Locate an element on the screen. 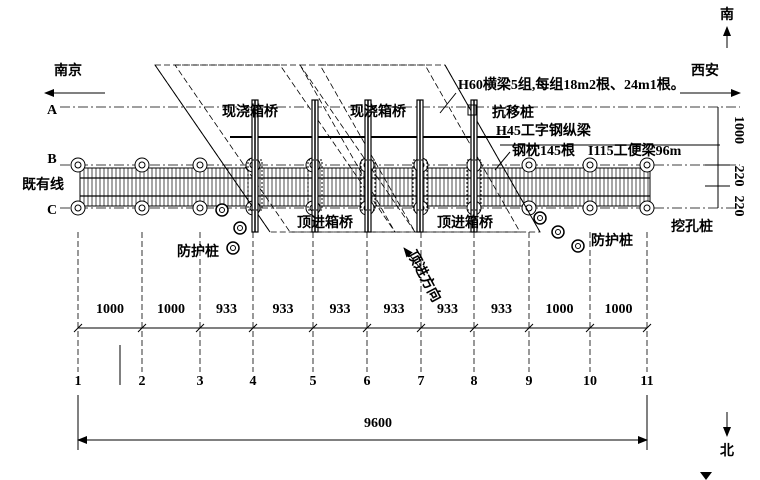 This screenshot has height=480, width=760. annotation: H45工字钢纵梁 is located at coordinates (544, 130).